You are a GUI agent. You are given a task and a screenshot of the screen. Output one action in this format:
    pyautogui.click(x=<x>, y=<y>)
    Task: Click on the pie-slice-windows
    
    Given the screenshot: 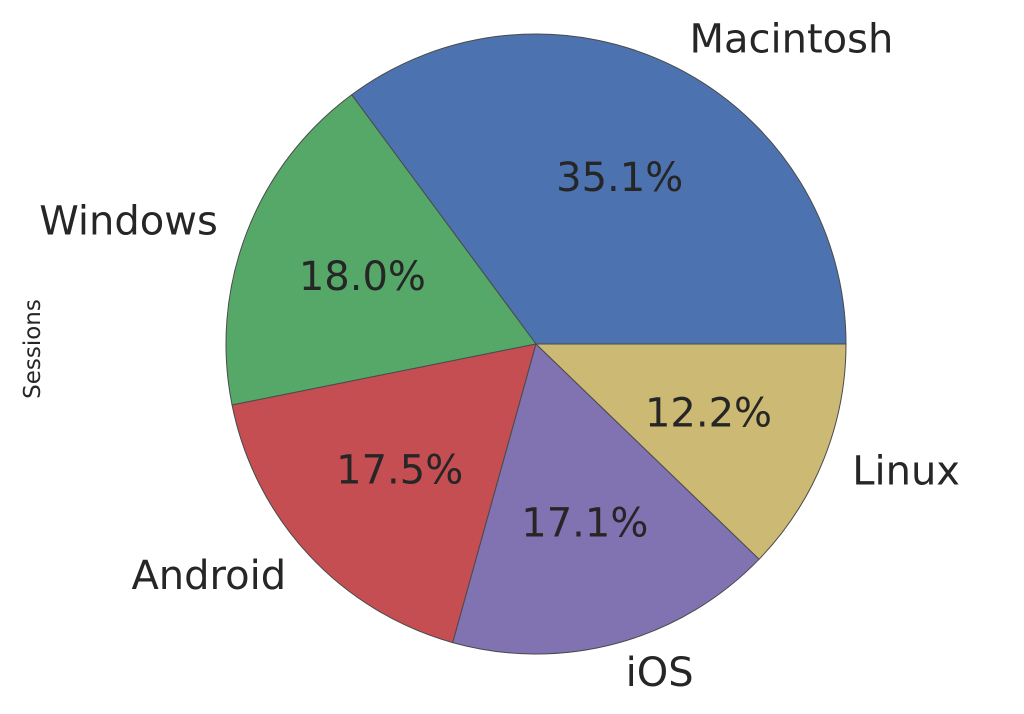 What is the action you would take?
    pyautogui.click(x=381, y=250)
    